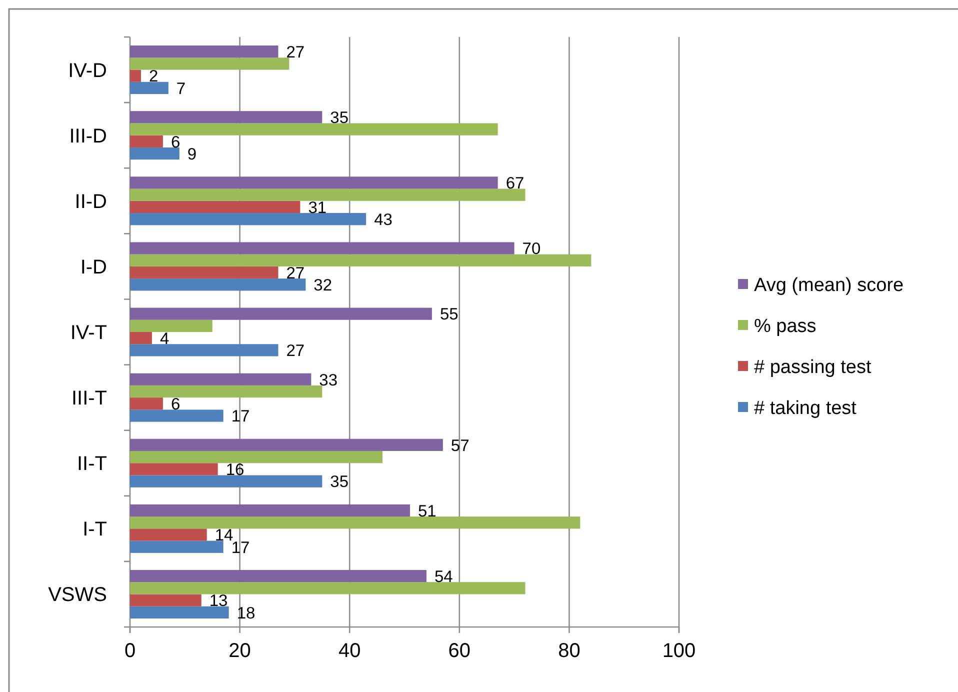  What do you see at coordinates (235, 470) in the screenshot?
I see `data-label: 16` at bounding box center [235, 470].